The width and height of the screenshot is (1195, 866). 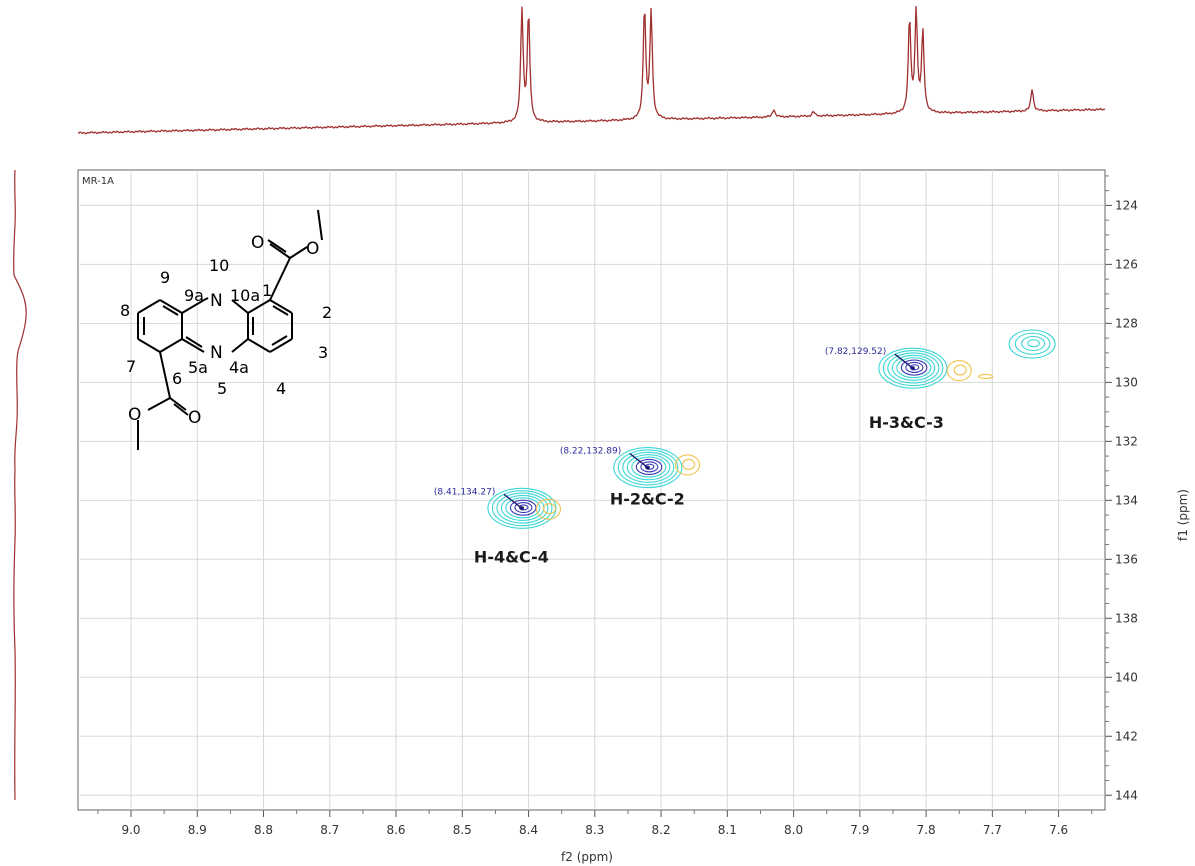 What do you see at coordinates (1126, 500) in the screenshot?
I see `y-tick-label: 134` at bounding box center [1126, 500].